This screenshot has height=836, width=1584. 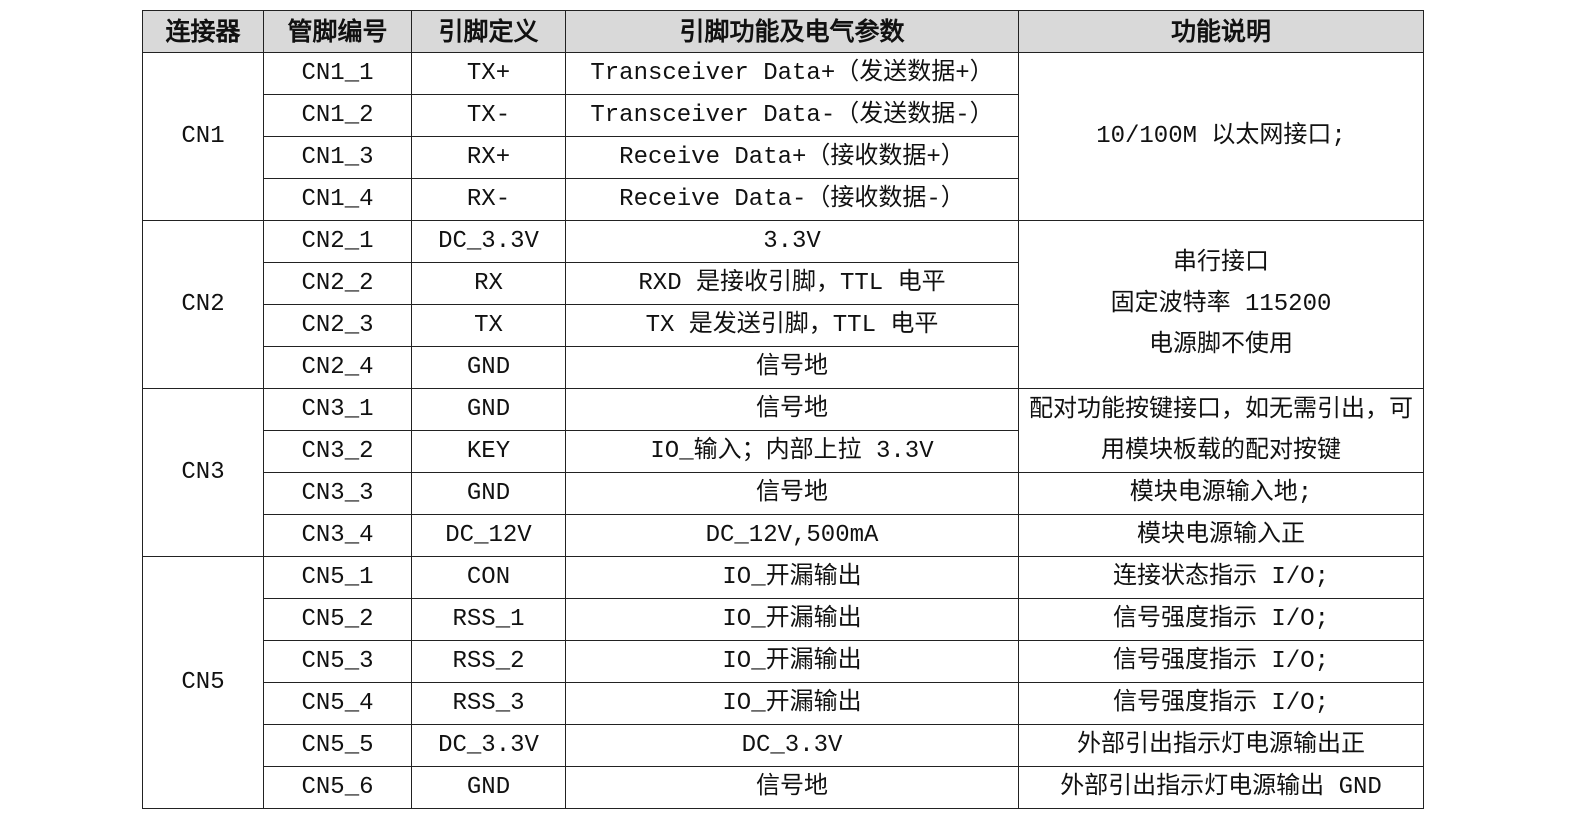 I want to click on pin-definition-cell: RX, so click(x=488, y=283).